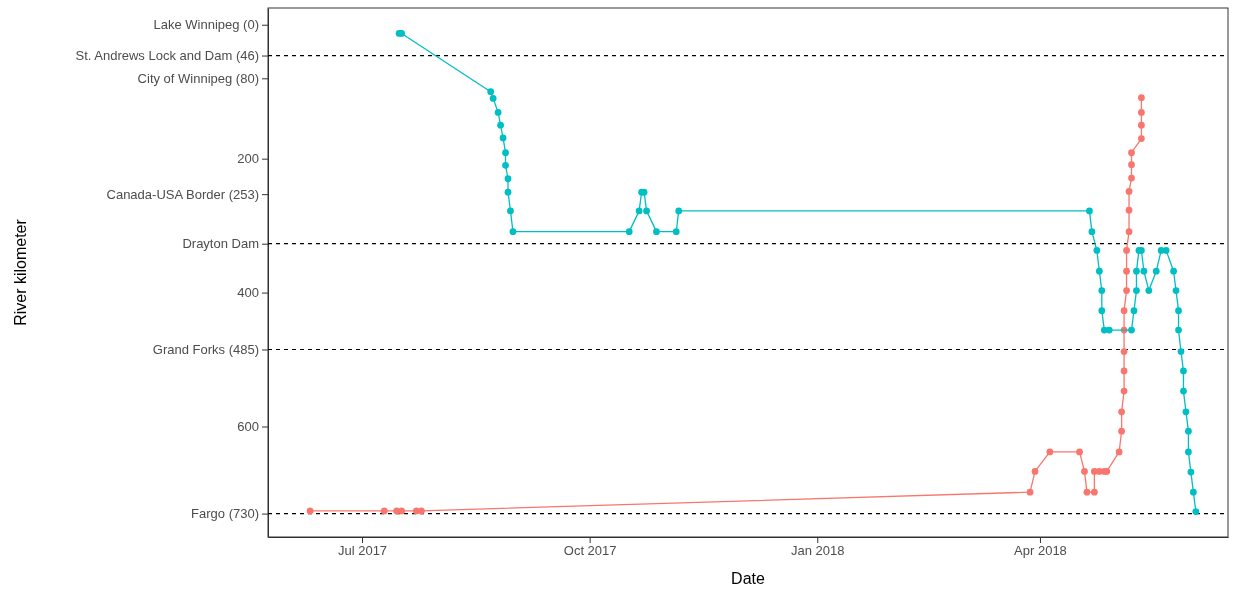  Describe the element at coordinates (167, 56) in the screenshot. I see `y-tick-label: St. Andrews Lock and Dam (46)` at that location.